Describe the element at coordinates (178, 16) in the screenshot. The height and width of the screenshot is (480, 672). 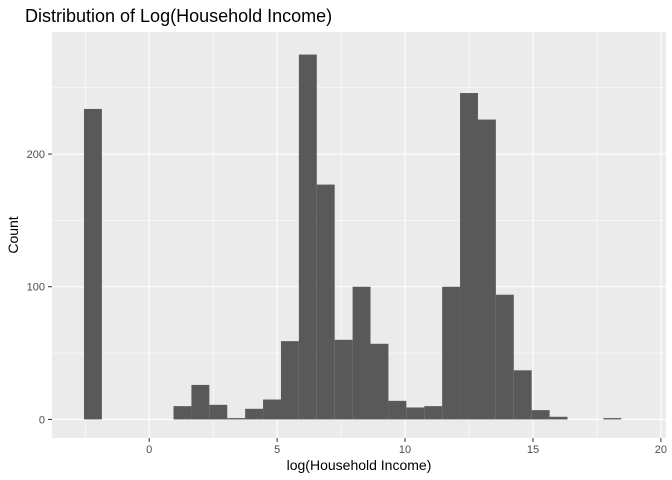
I see `chart-title: Distribution of Log(Household Income)` at that location.